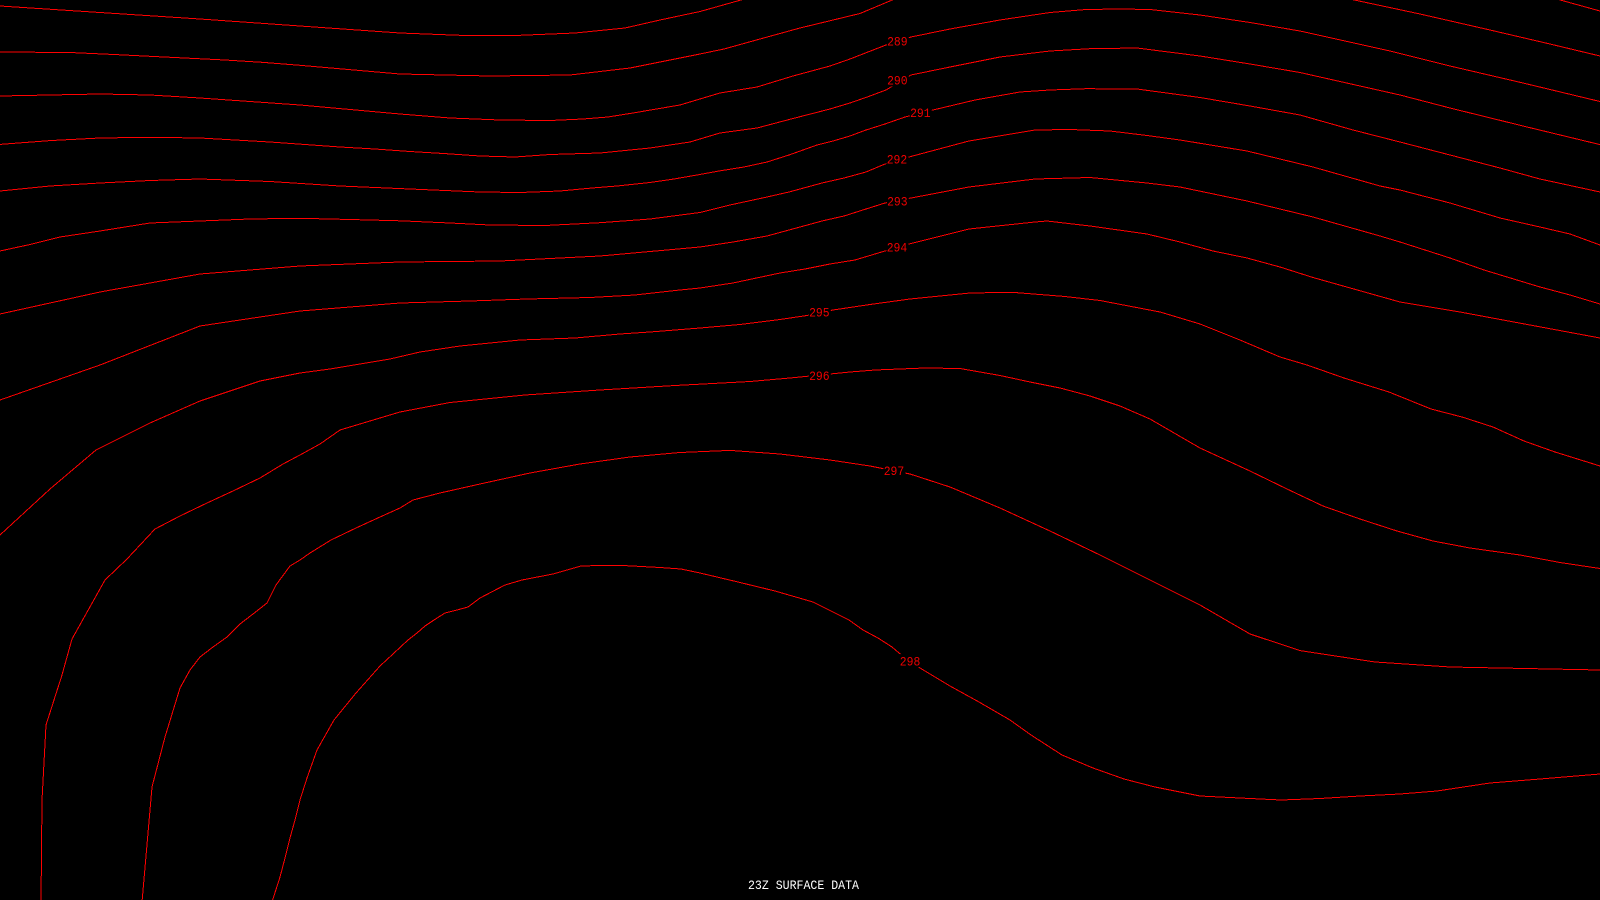 Image resolution: width=1600 pixels, height=900 pixels. I want to click on svg-text: 291, so click(920, 113).